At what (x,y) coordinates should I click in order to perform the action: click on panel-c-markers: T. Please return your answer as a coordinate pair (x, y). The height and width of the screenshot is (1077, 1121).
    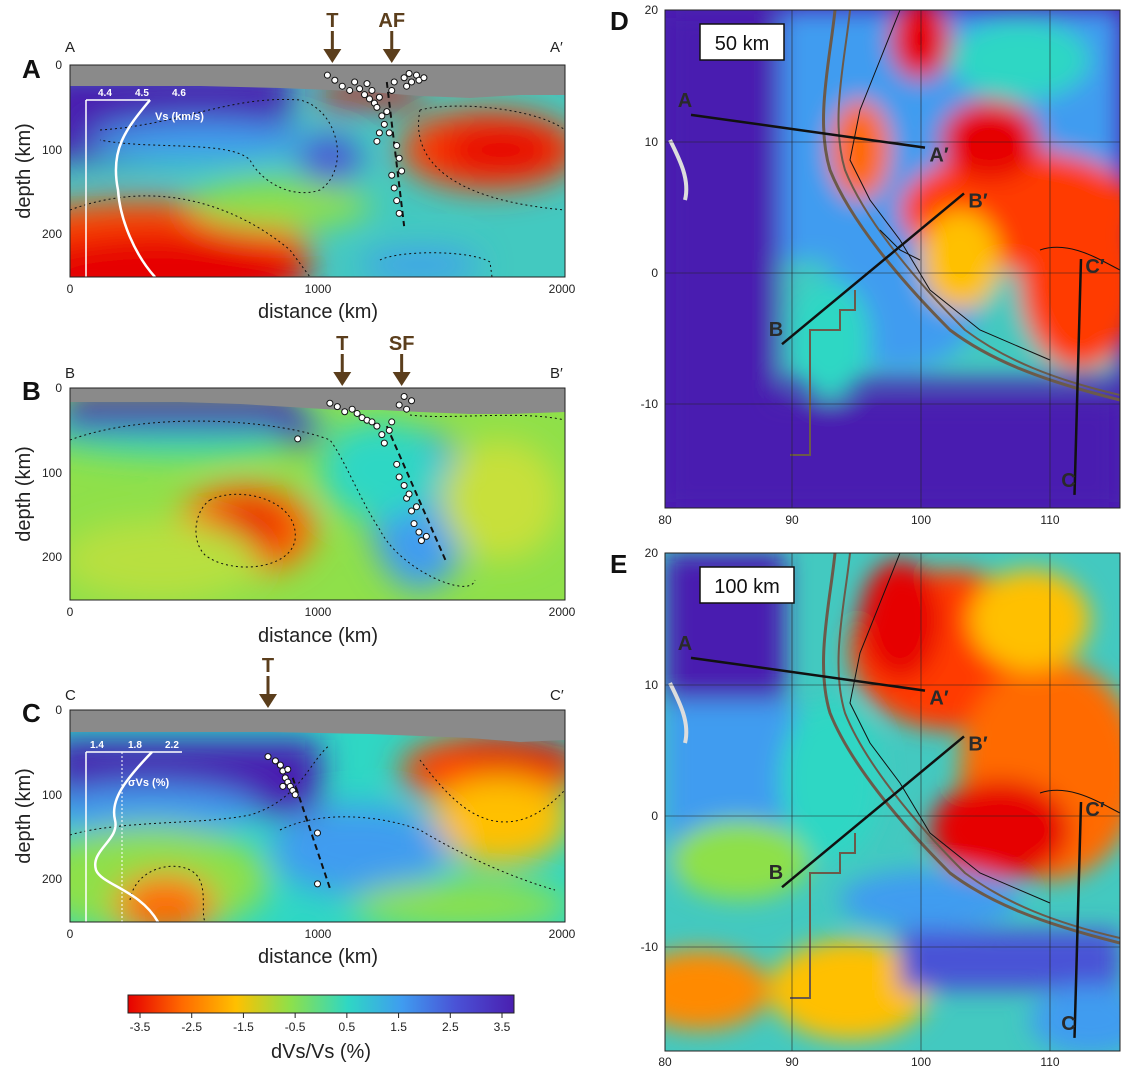
    Looking at the image, I should click on (268, 681).